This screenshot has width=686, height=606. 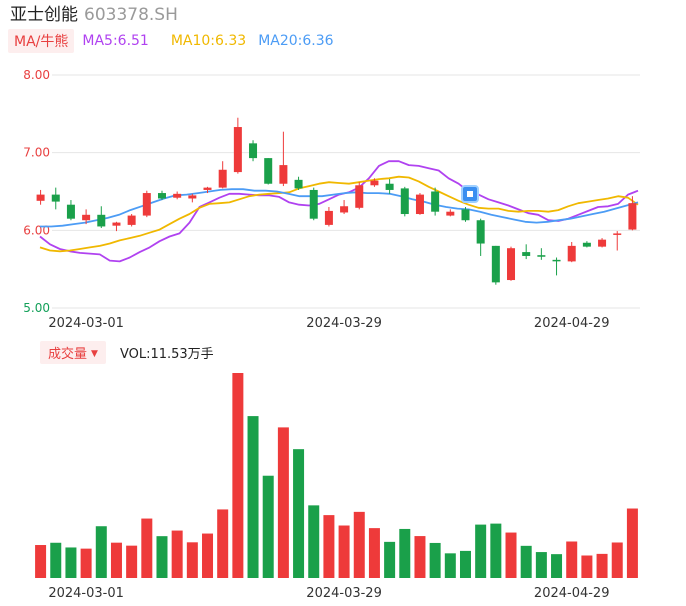 I want to click on ma20-line, so click(x=339, y=208).